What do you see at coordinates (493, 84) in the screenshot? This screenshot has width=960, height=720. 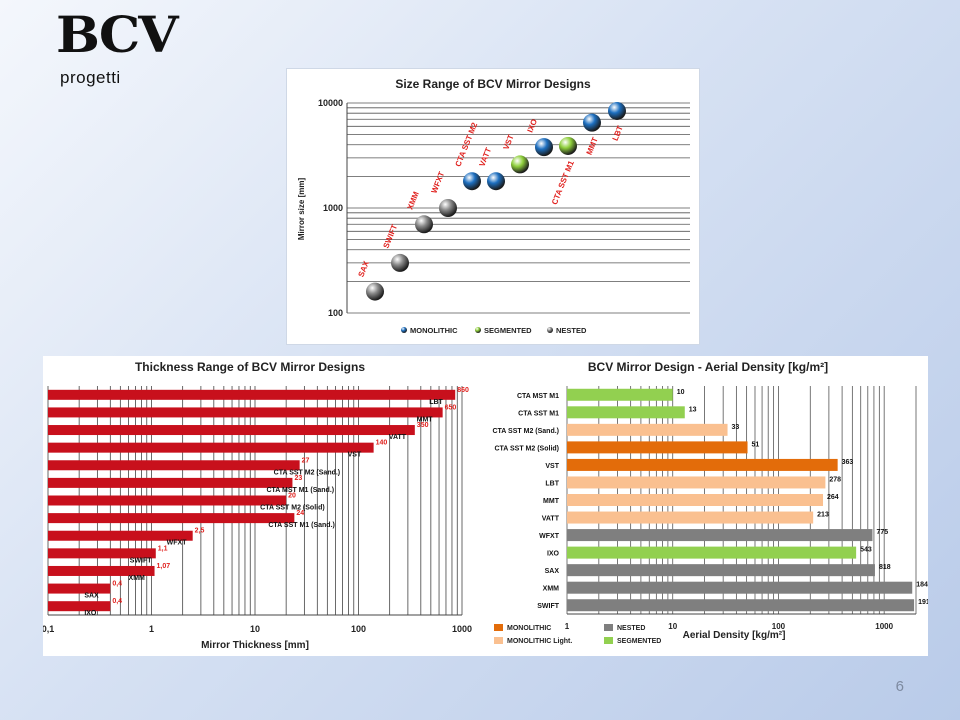 I see `chart-title: Size Range of BCV Mirror Designs` at bounding box center [493, 84].